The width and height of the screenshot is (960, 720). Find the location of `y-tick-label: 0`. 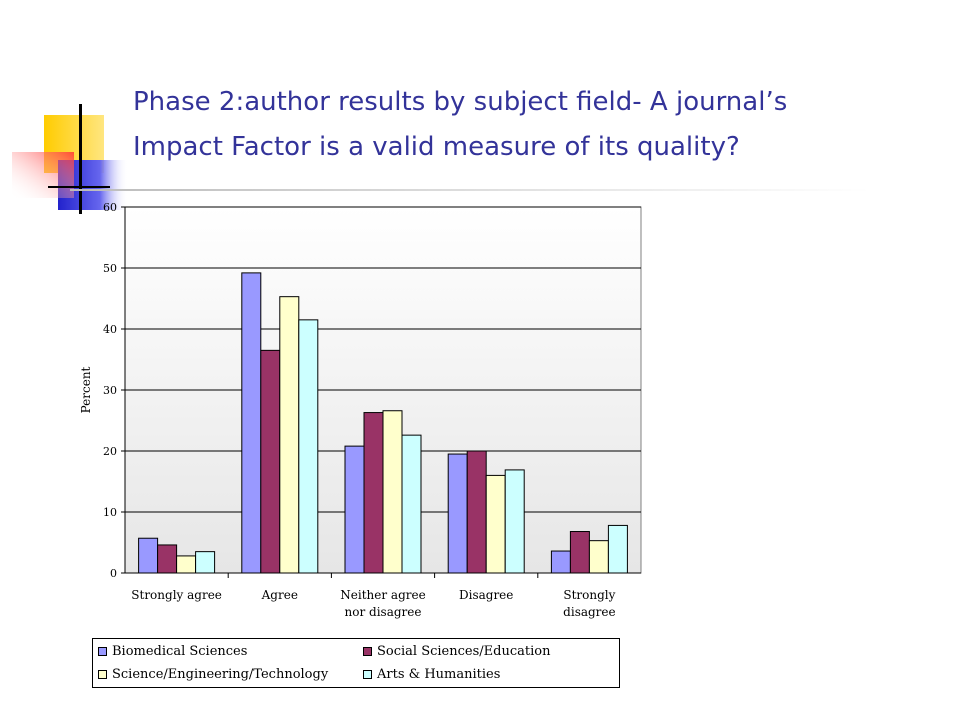

y-tick-label: 0 is located at coordinates (113, 573).